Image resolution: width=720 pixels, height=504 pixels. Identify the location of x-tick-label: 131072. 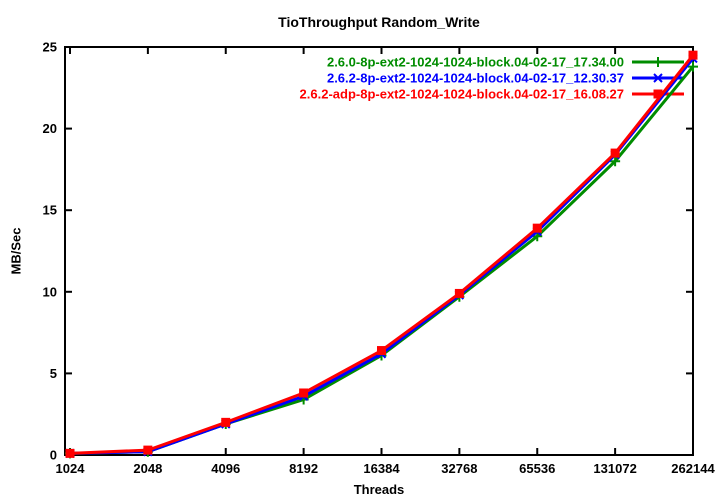
(614, 468).